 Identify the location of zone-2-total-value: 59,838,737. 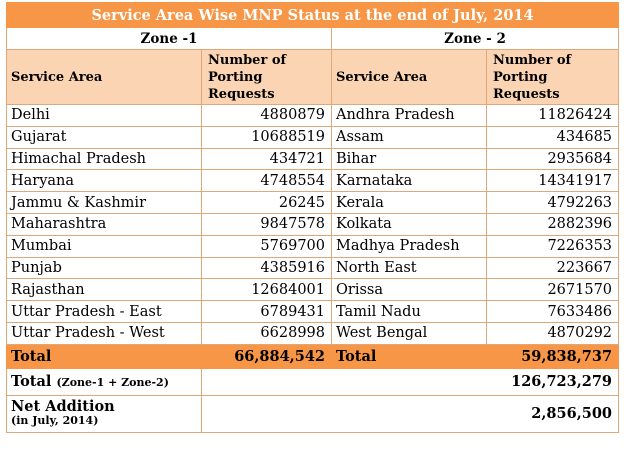
(552, 356).